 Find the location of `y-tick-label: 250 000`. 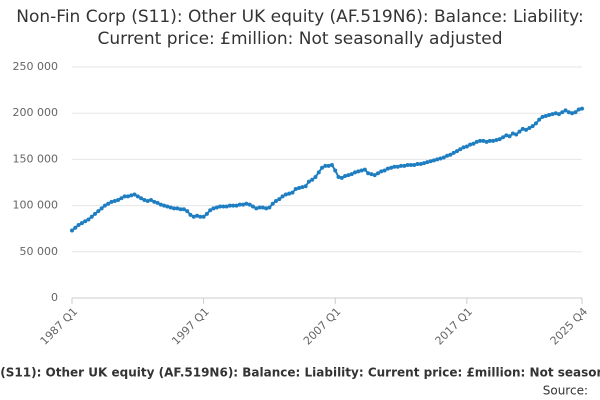

y-tick-label: 250 000 is located at coordinates (36, 66).